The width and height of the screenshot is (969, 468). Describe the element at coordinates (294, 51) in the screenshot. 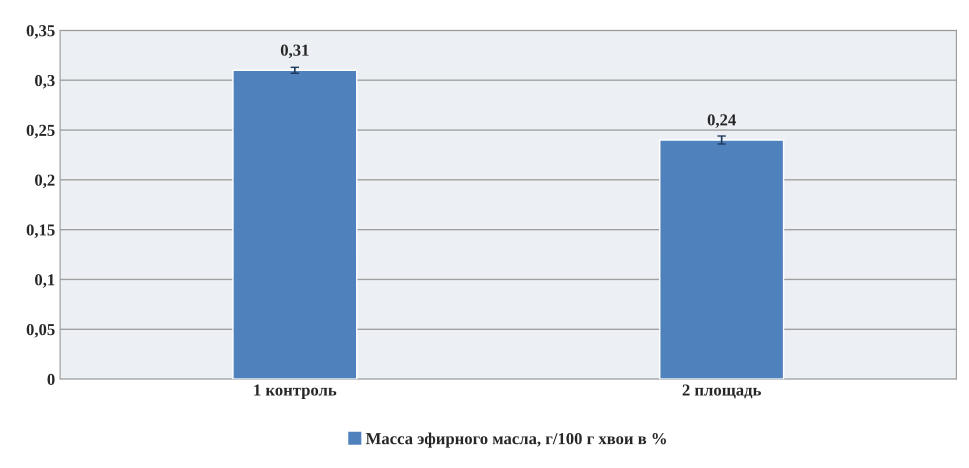

I see `data-label: 0,31` at that location.